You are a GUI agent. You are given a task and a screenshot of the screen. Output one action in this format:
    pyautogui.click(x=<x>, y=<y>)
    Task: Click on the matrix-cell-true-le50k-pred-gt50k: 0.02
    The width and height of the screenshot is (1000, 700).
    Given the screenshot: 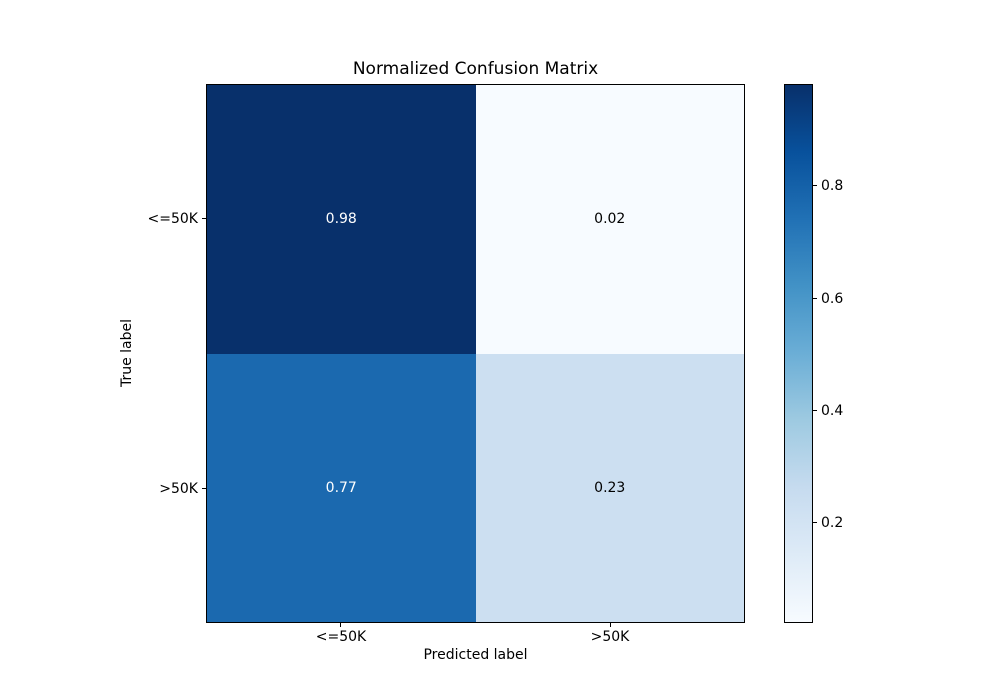 What is the action you would take?
    pyautogui.click(x=609, y=219)
    